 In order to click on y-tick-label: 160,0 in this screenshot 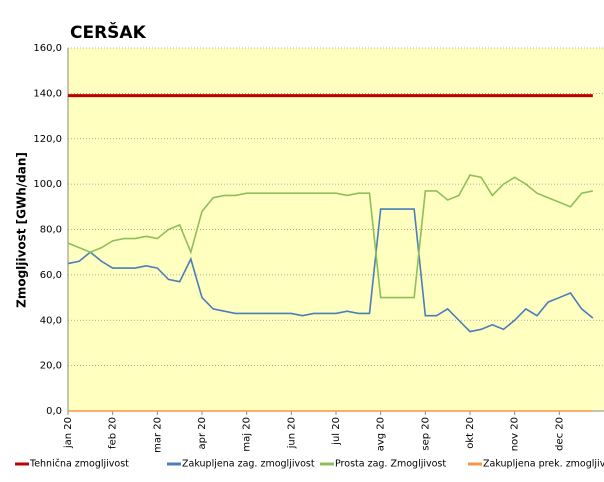, I will do `click(47, 48)`.